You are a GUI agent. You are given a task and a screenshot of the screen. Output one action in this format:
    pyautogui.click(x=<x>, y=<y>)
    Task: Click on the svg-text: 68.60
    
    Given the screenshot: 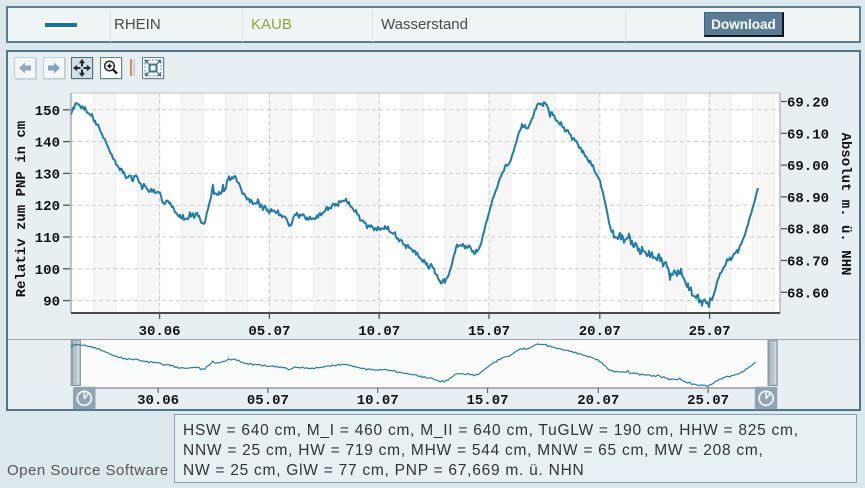 What is the action you would take?
    pyautogui.click(x=808, y=294)
    